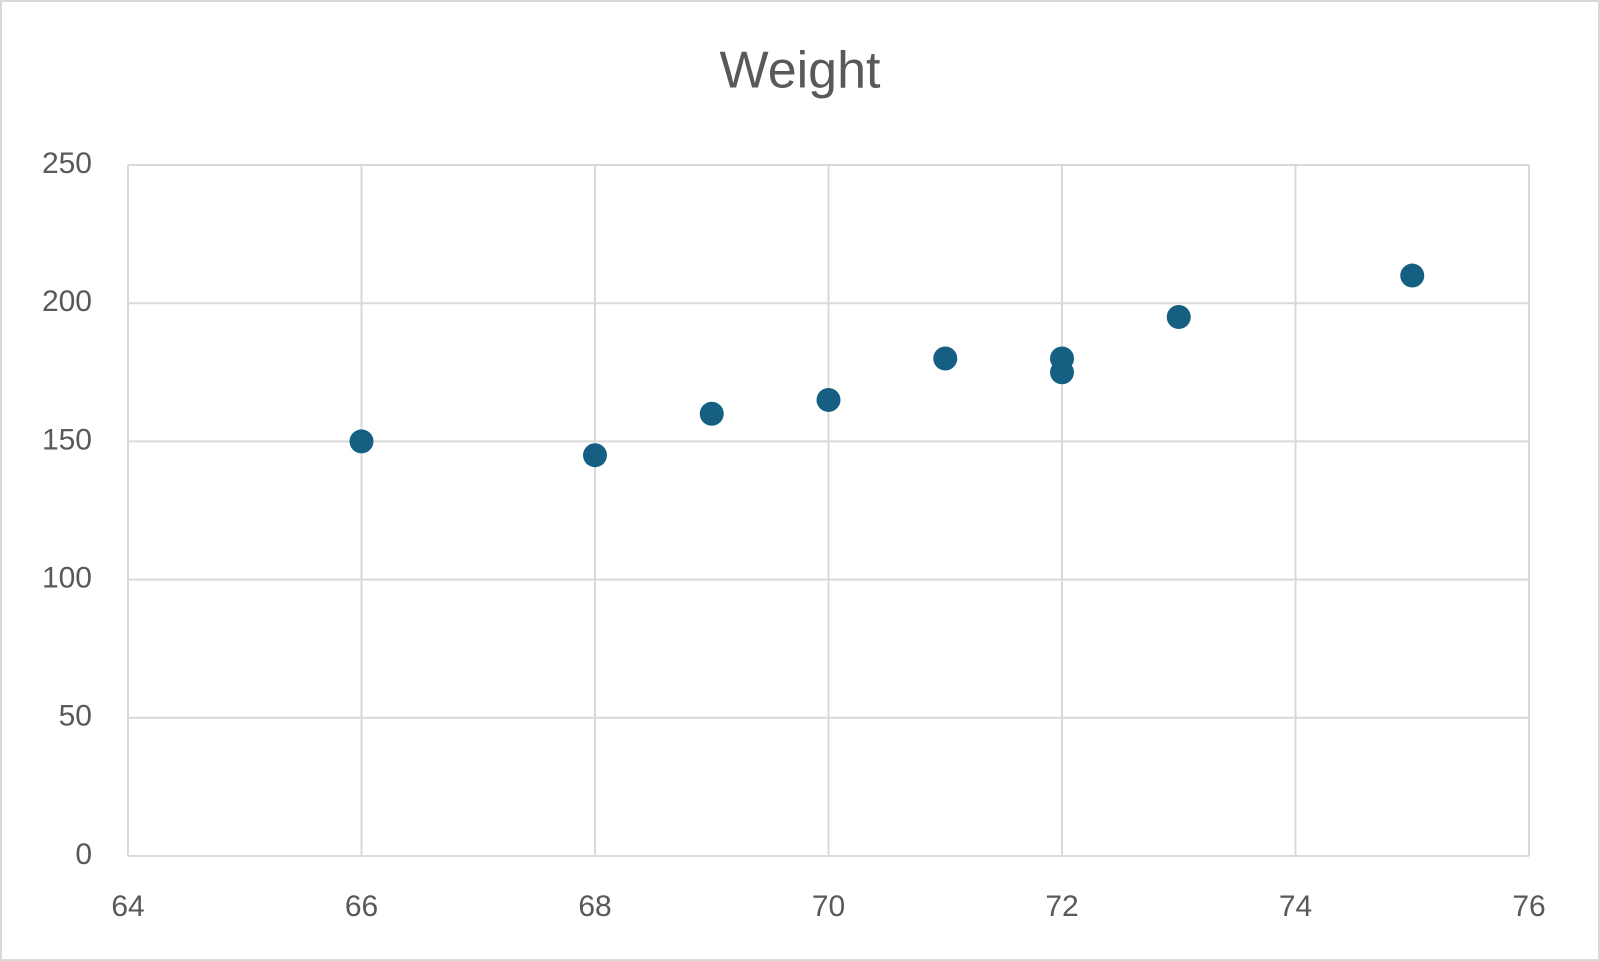  Describe the element at coordinates (800, 71) in the screenshot. I see `chart-title: Weight` at that location.